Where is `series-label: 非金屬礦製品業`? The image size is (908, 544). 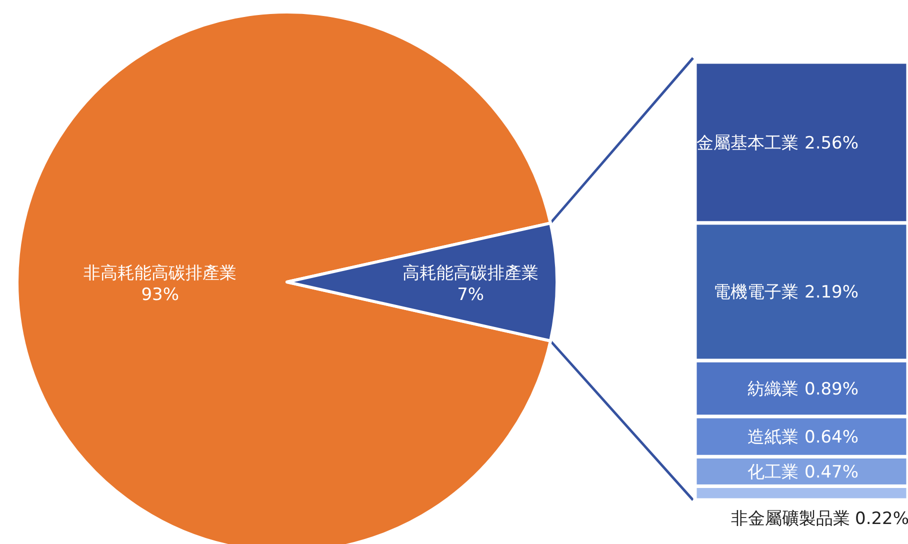
series-label: 非金屬礦製品業 is located at coordinates (790, 519).